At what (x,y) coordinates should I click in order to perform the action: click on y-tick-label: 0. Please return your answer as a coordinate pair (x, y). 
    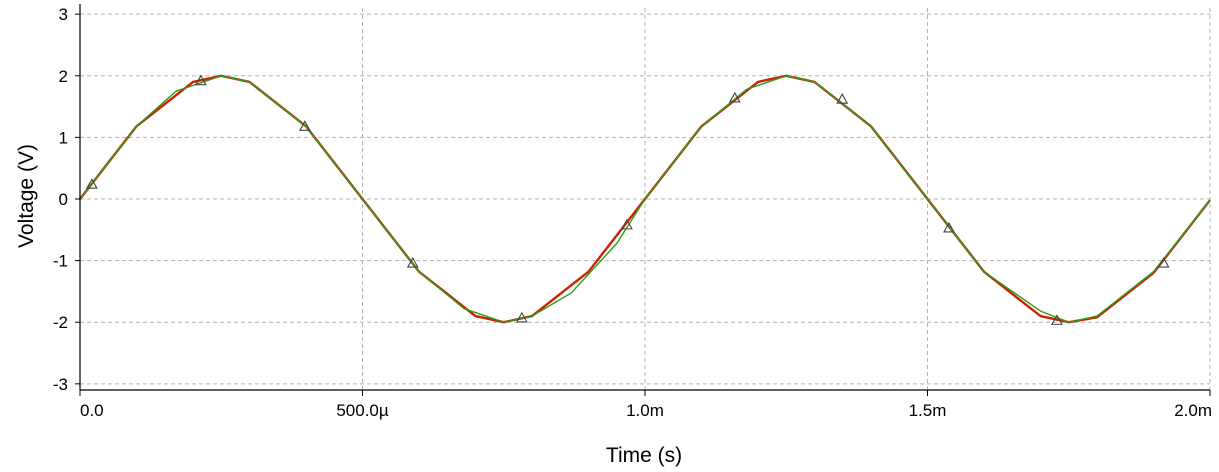
    Looking at the image, I should click on (63, 199).